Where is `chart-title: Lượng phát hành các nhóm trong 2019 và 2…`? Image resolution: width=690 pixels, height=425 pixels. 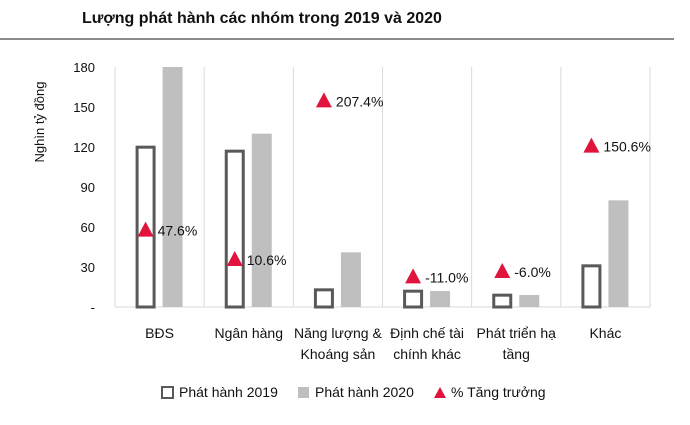 chart-title: Lượng phát hành các nhóm trong 2019 và 2… is located at coordinates (262, 18).